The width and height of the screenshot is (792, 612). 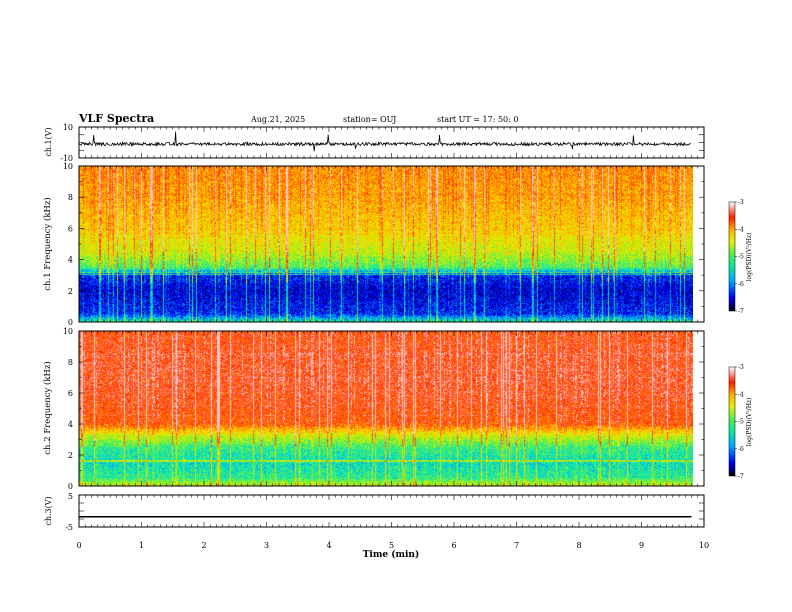 What do you see at coordinates (578, 545) in the screenshot?
I see `xtick-label: 8` at bounding box center [578, 545].